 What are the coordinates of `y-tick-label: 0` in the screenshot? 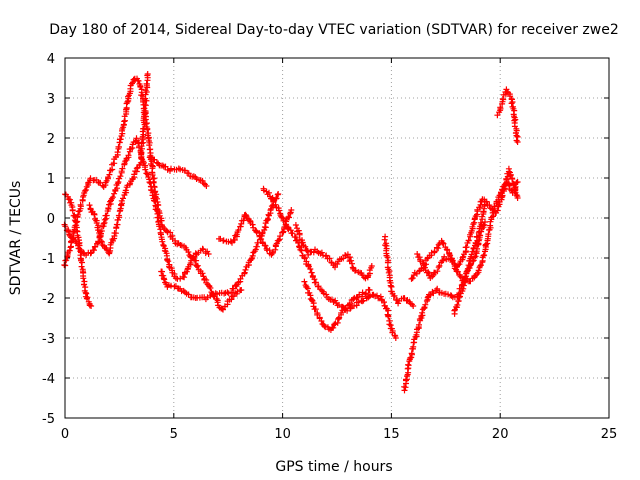 It's located at (51, 219).